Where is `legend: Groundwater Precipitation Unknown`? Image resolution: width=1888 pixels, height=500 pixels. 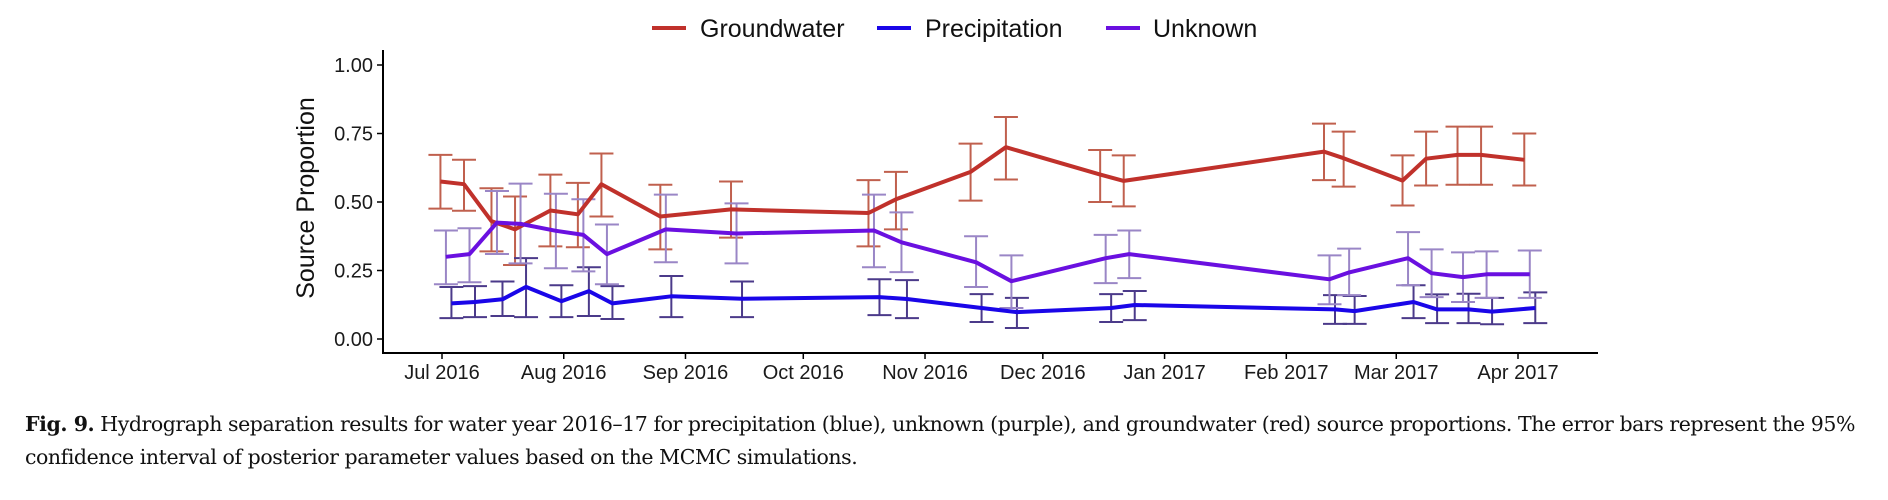 legend: Groundwater Precipitation Unknown is located at coordinates (954, 29).